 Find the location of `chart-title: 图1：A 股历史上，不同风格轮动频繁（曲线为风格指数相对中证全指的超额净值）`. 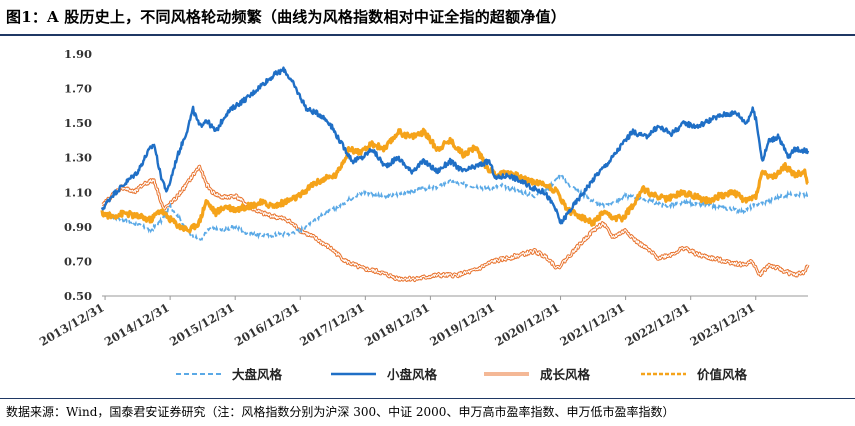

chart-title: 图1：A 股历史上，不同风格轮动频繁（曲线为风格指数相对中证全指的超额净值） is located at coordinates (286, 17).